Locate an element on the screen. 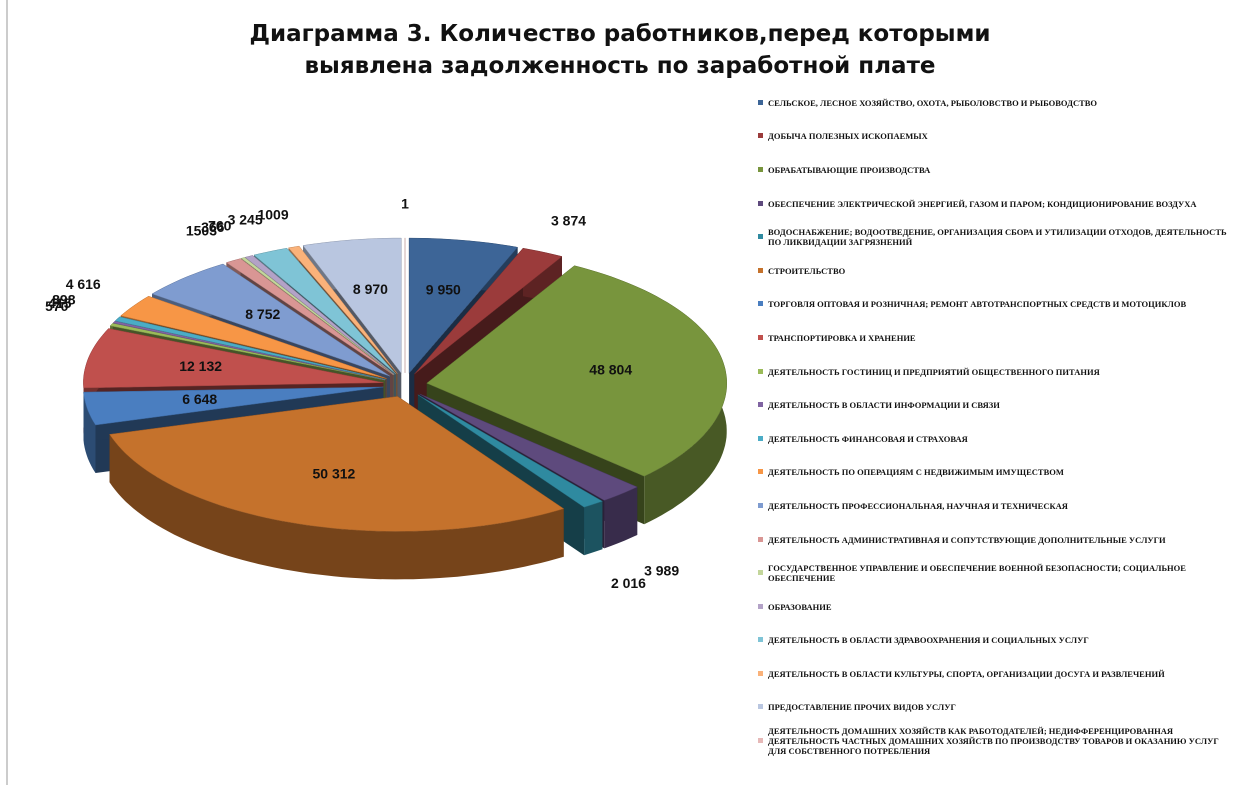 This screenshot has height=785, width=1233. legend-item: ОБРАБАТЫВАЮЩИЕ ПРОИЗВОДСТВА is located at coordinates (993, 170).